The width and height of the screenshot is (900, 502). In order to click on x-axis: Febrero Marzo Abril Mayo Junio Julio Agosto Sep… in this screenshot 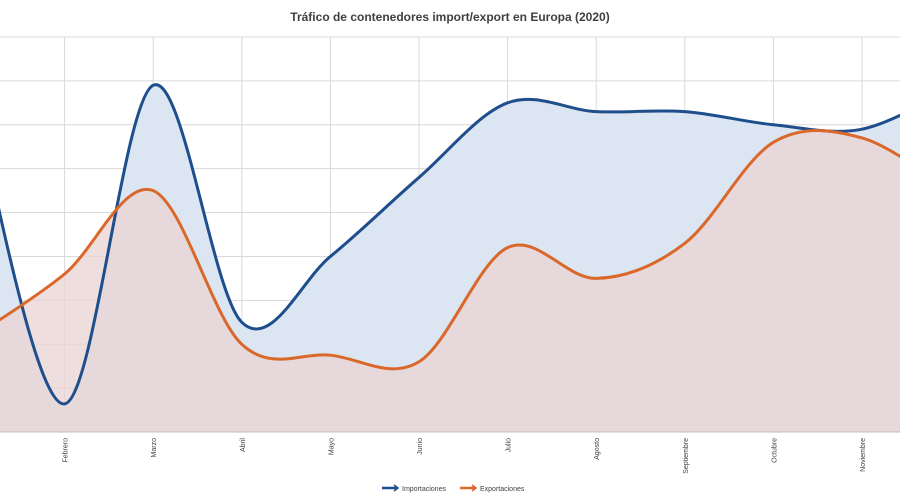, I will do `click(450, 452)`.